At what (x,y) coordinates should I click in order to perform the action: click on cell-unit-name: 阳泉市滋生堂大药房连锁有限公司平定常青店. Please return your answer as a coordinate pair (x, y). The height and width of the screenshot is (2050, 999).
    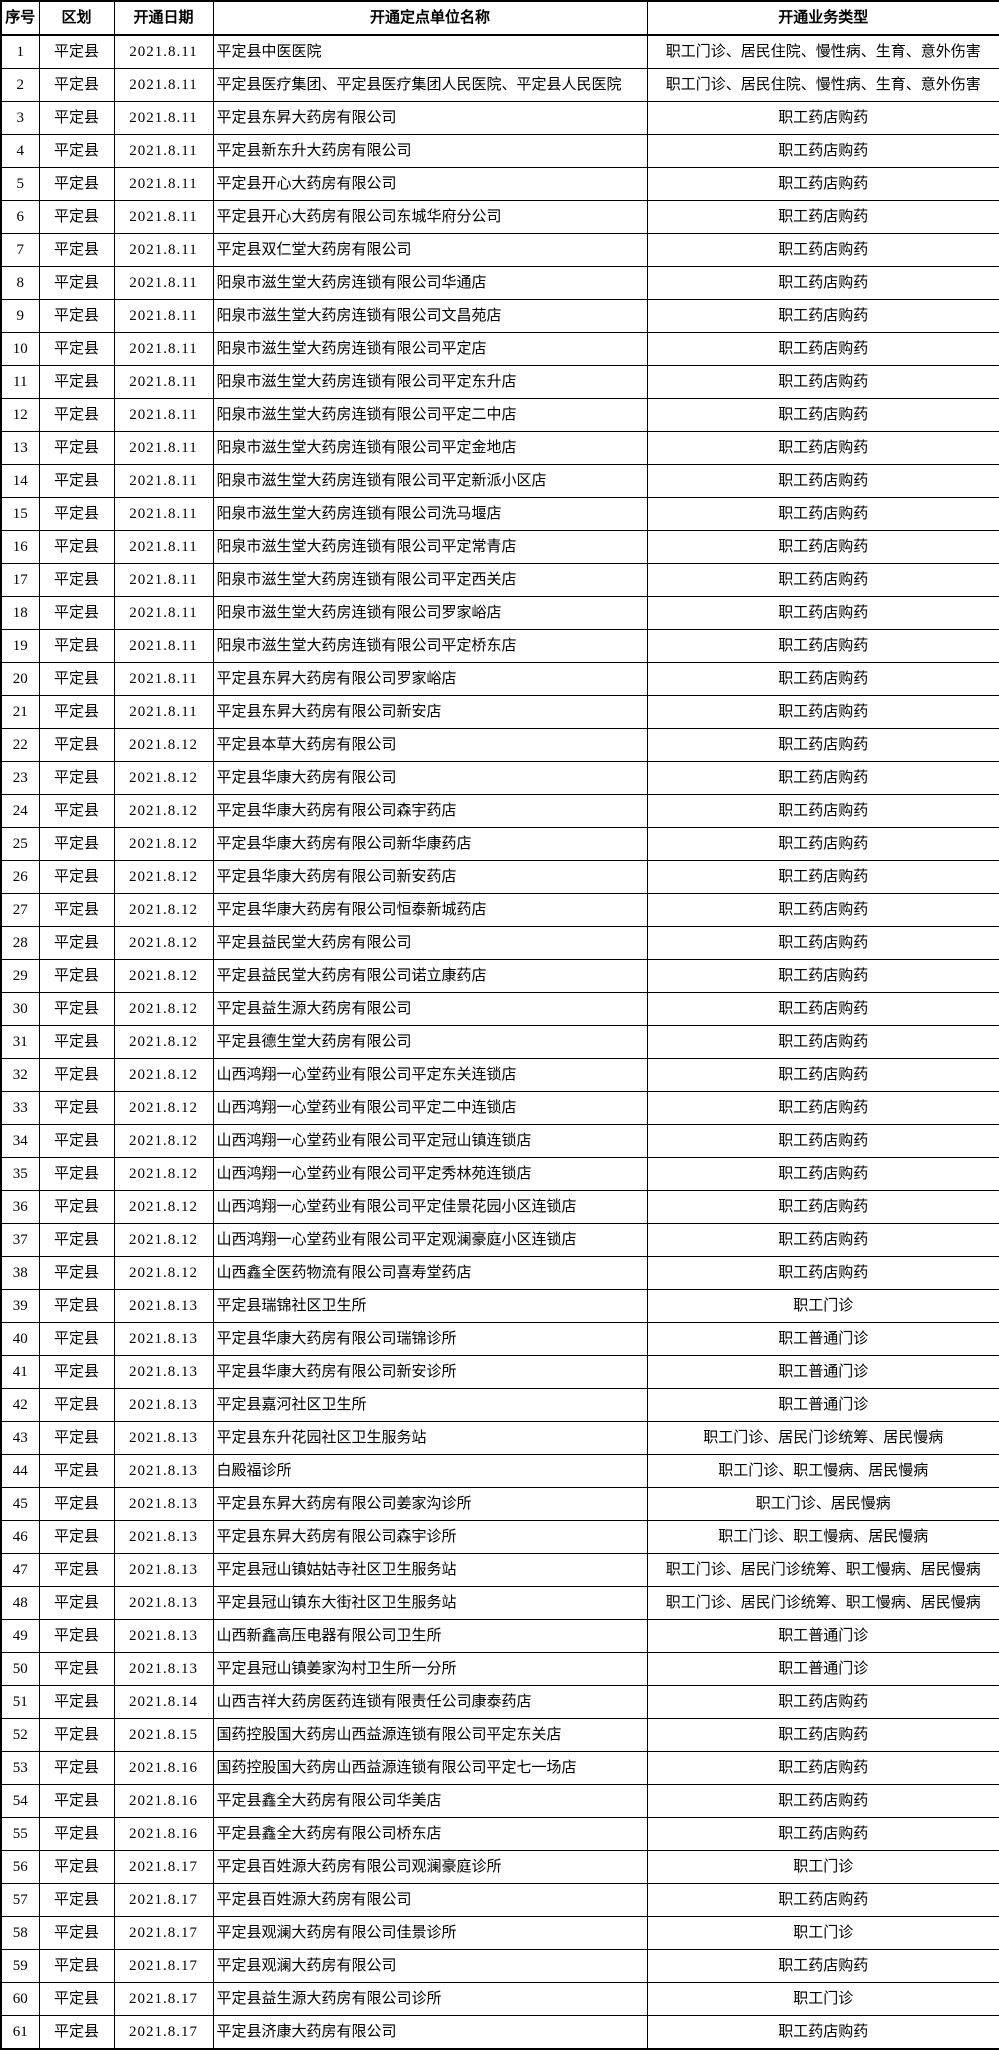
    Looking at the image, I should click on (430, 547).